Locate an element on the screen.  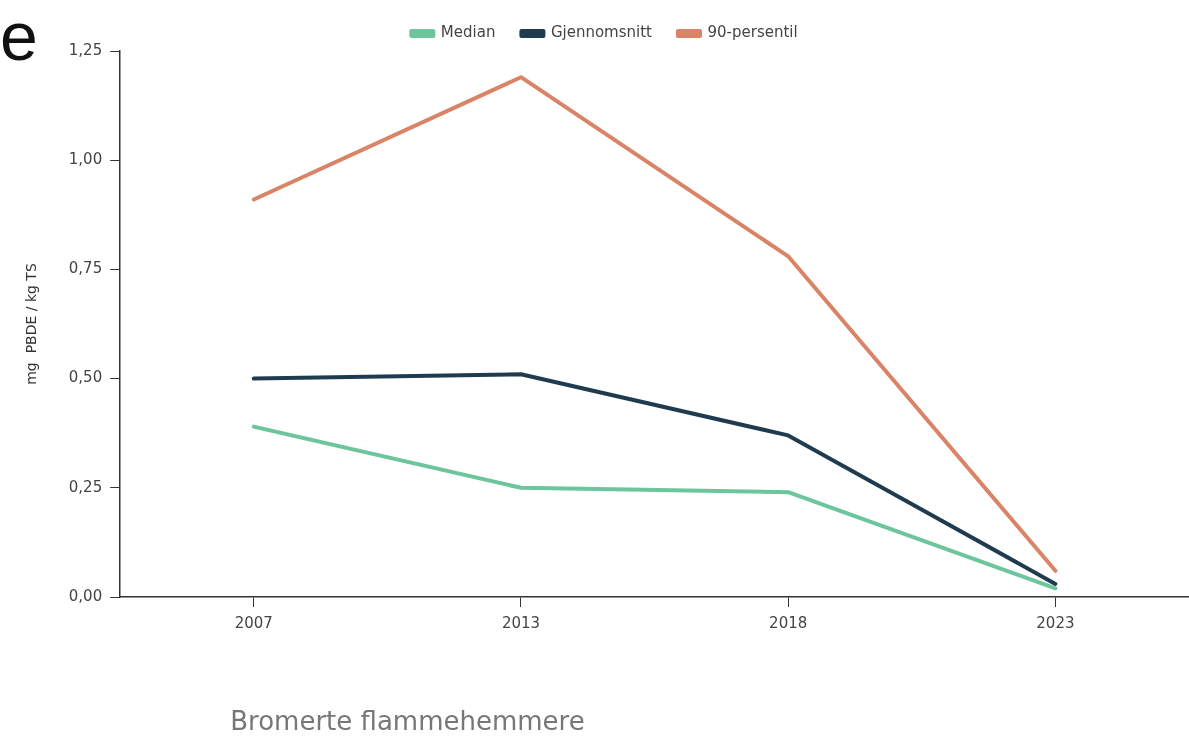
legend-label: 90-persentil is located at coordinates (752, 32).